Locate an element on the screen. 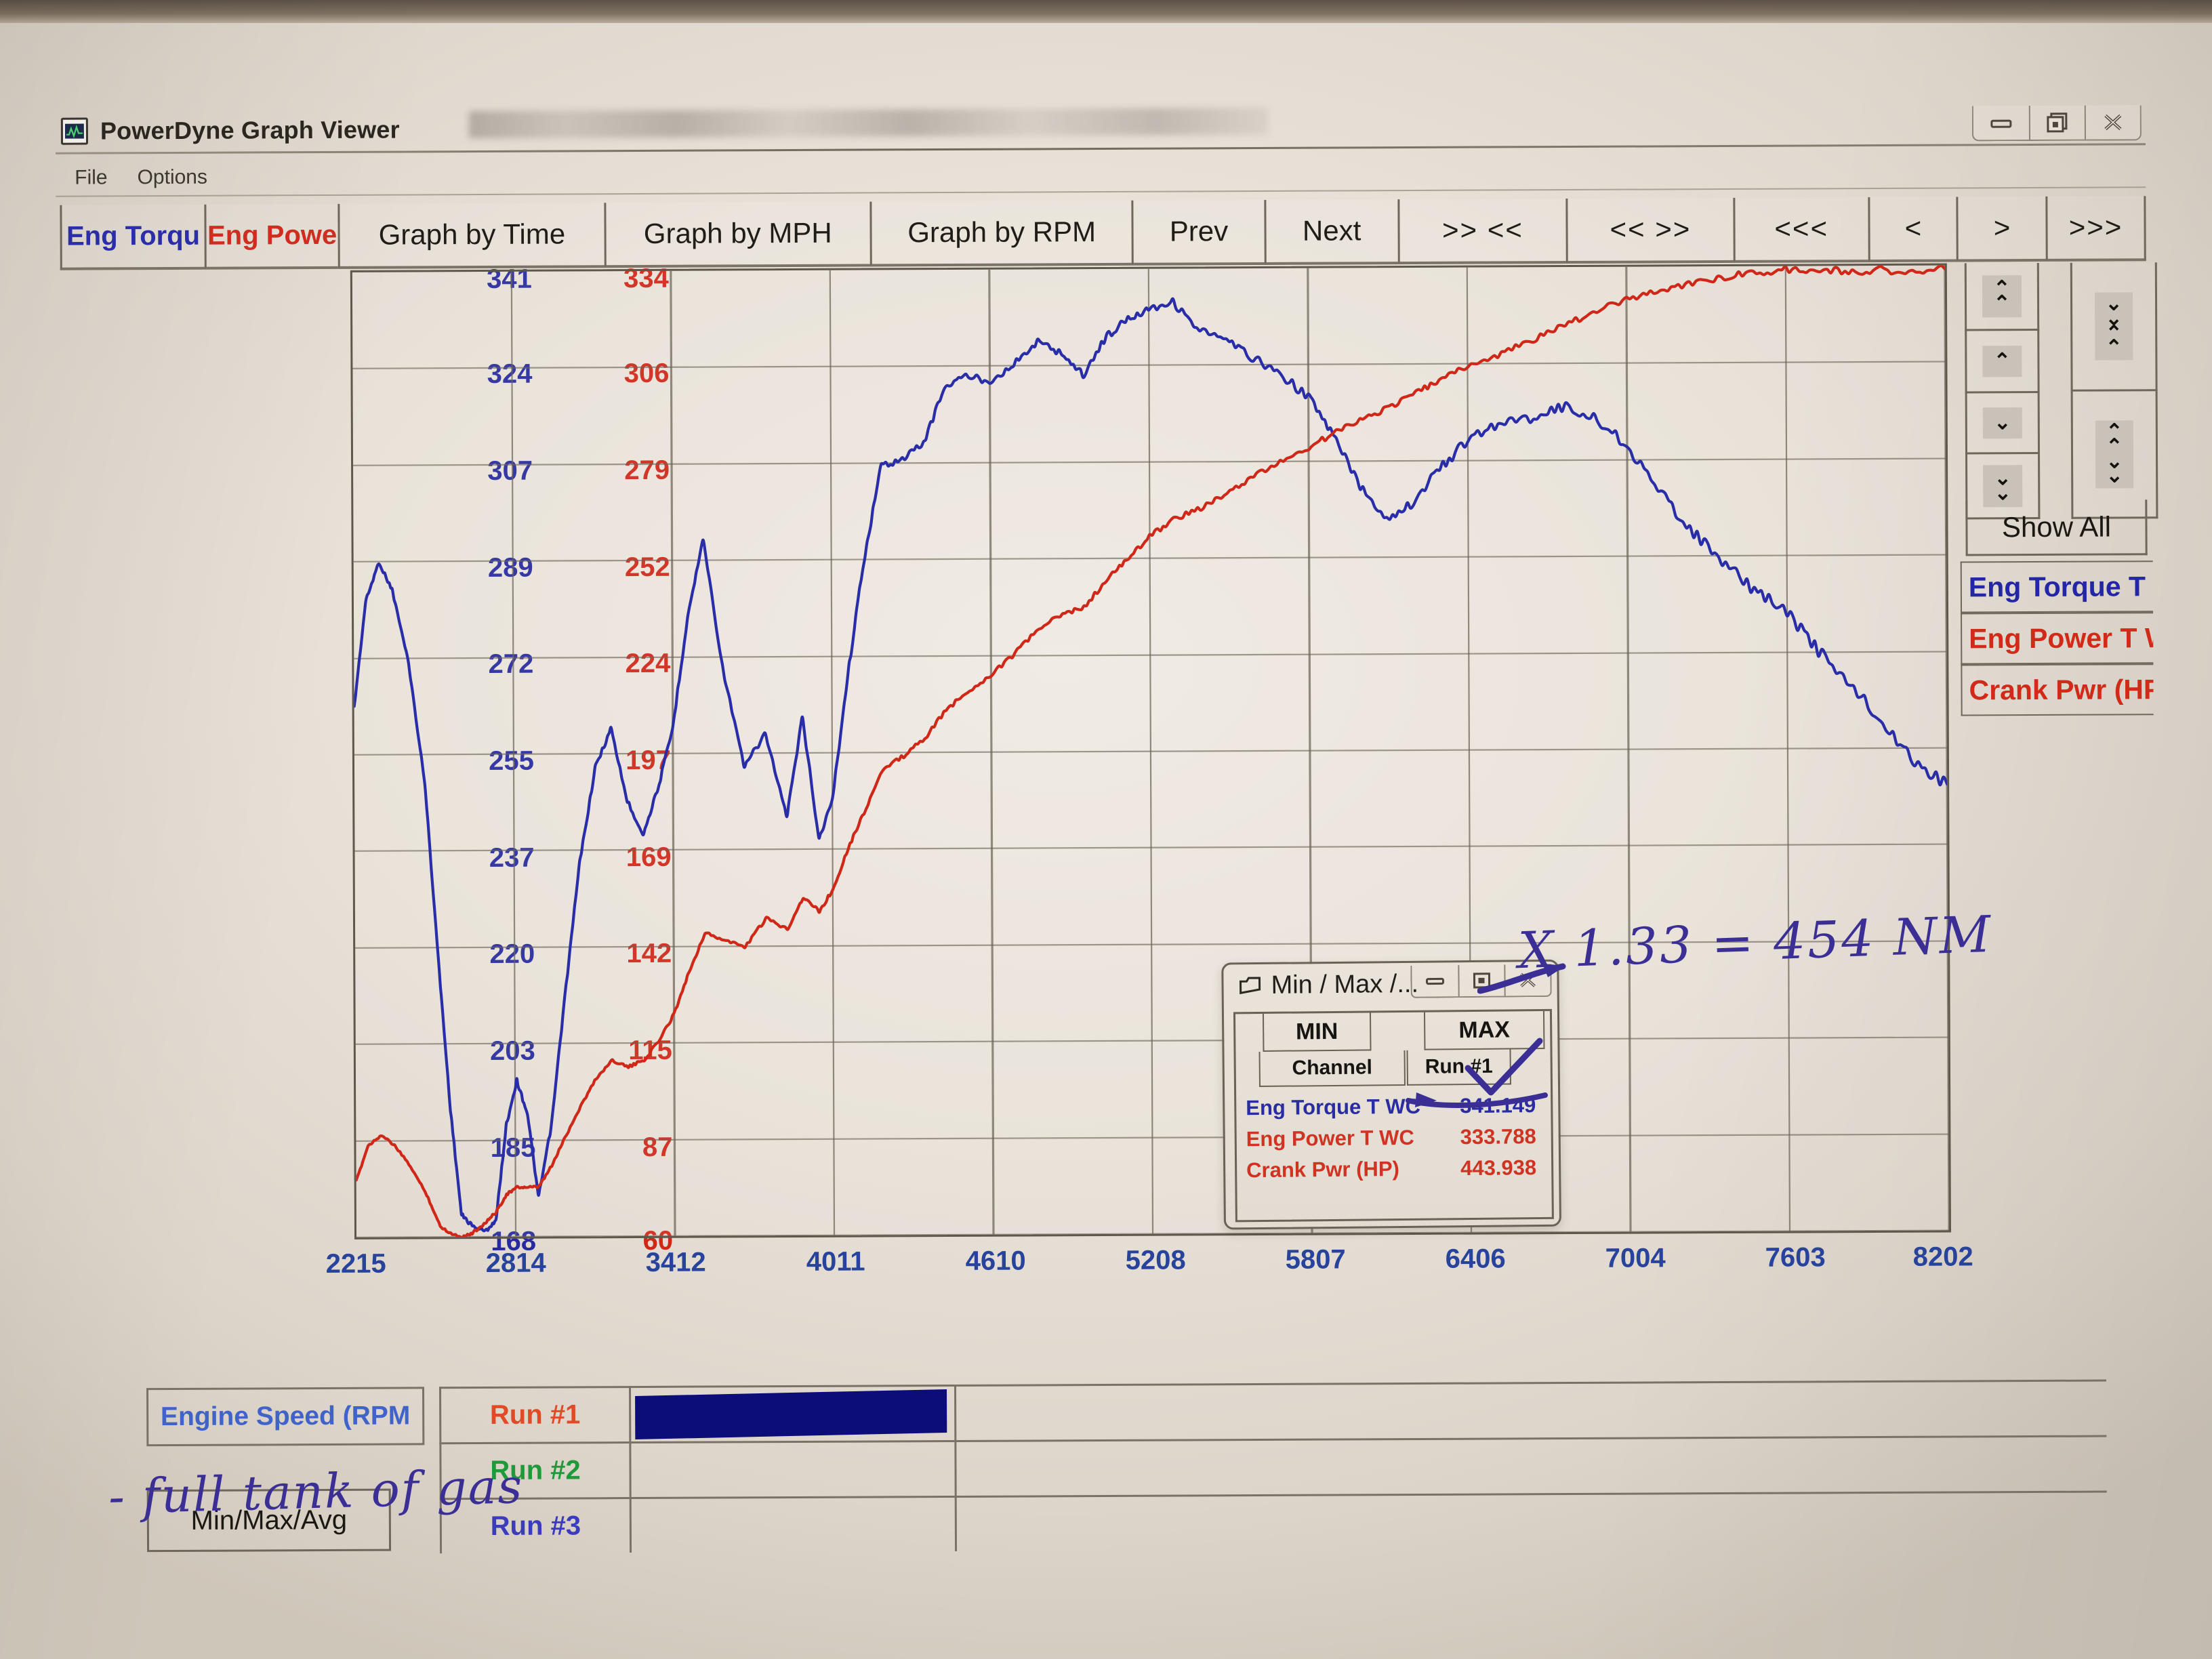  handwritten-arrow-icon is located at coordinates (1535, 979).